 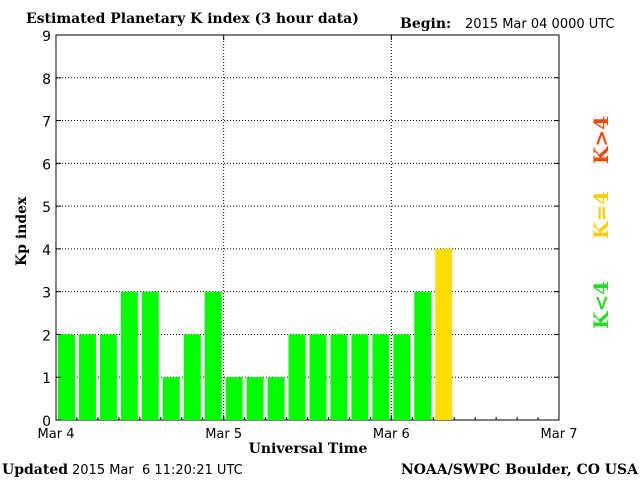 What do you see at coordinates (46, 294) in the screenshot?
I see `y-tick-label: 3` at bounding box center [46, 294].